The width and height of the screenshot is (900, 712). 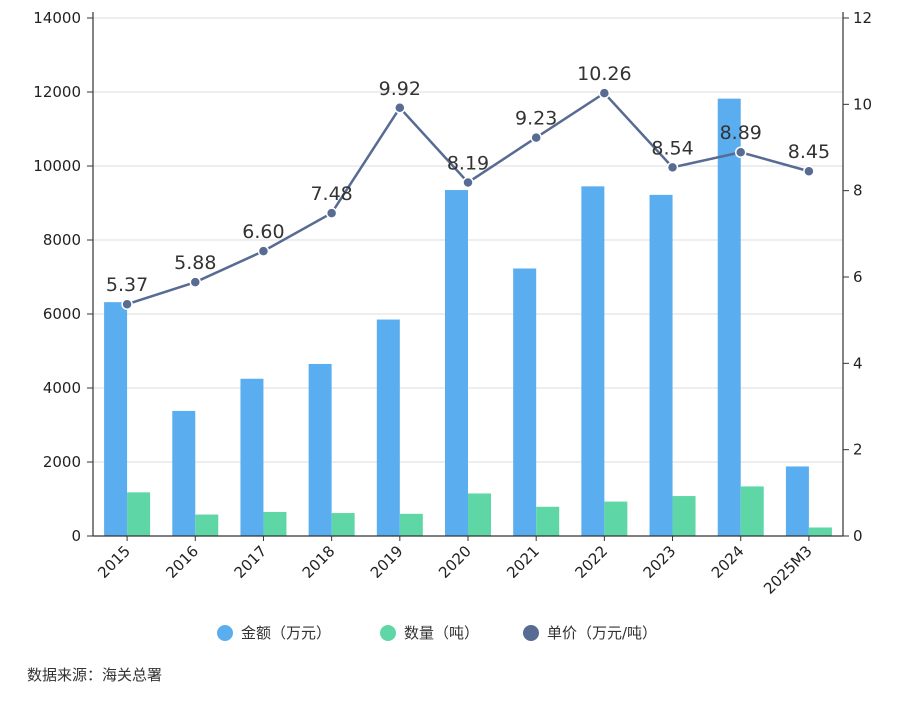 I want to click on x-tick-label: 2016, so click(x=182, y=562).